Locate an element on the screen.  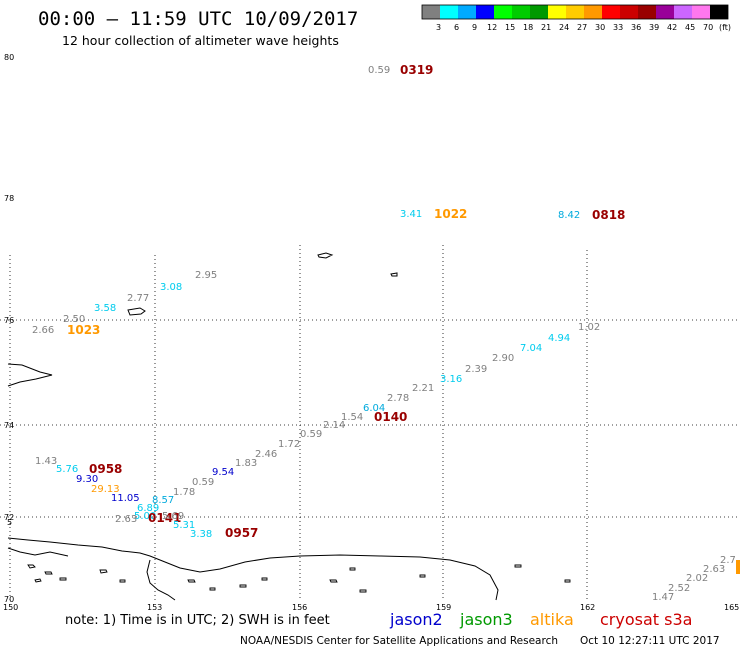
observation-time-label: 0957 is located at coordinates (241, 533).